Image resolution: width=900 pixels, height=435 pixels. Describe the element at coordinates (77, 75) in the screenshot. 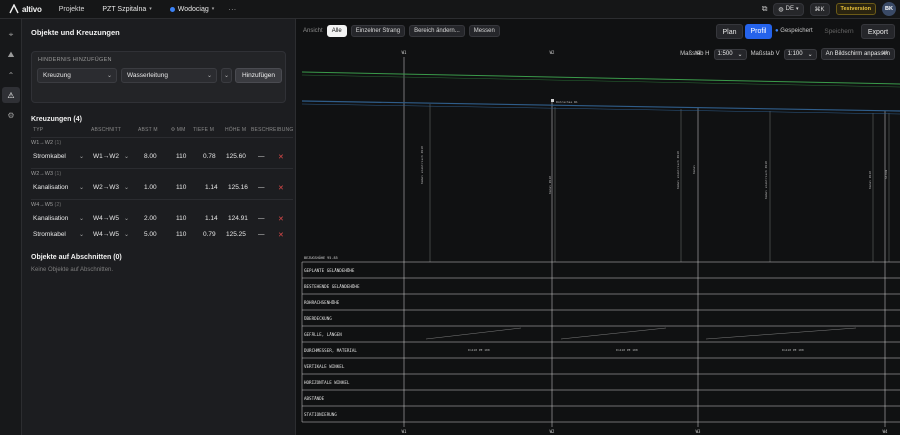

I see `obstacle-type-select: Kreuzung ⌄` at that location.